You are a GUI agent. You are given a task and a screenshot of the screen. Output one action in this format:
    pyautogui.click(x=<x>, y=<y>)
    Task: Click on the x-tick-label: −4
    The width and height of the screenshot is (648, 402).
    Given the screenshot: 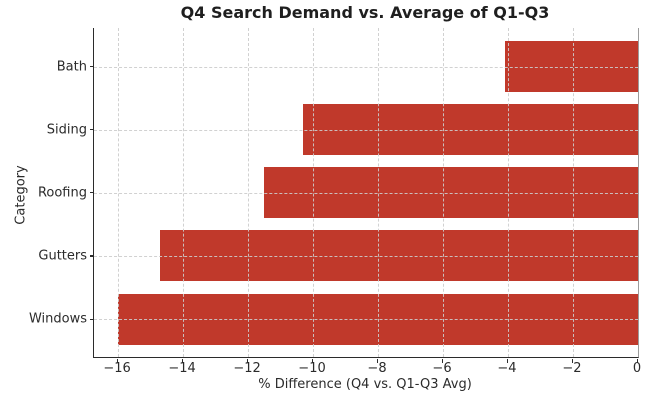 What is the action you would take?
    pyautogui.click(x=507, y=368)
    